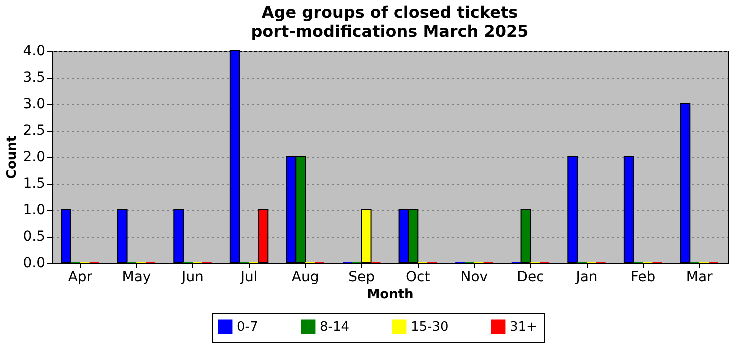  Describe the element at coordinates (192, 278) in the screenshot. I see `x-tick-label: Jun` at that location.